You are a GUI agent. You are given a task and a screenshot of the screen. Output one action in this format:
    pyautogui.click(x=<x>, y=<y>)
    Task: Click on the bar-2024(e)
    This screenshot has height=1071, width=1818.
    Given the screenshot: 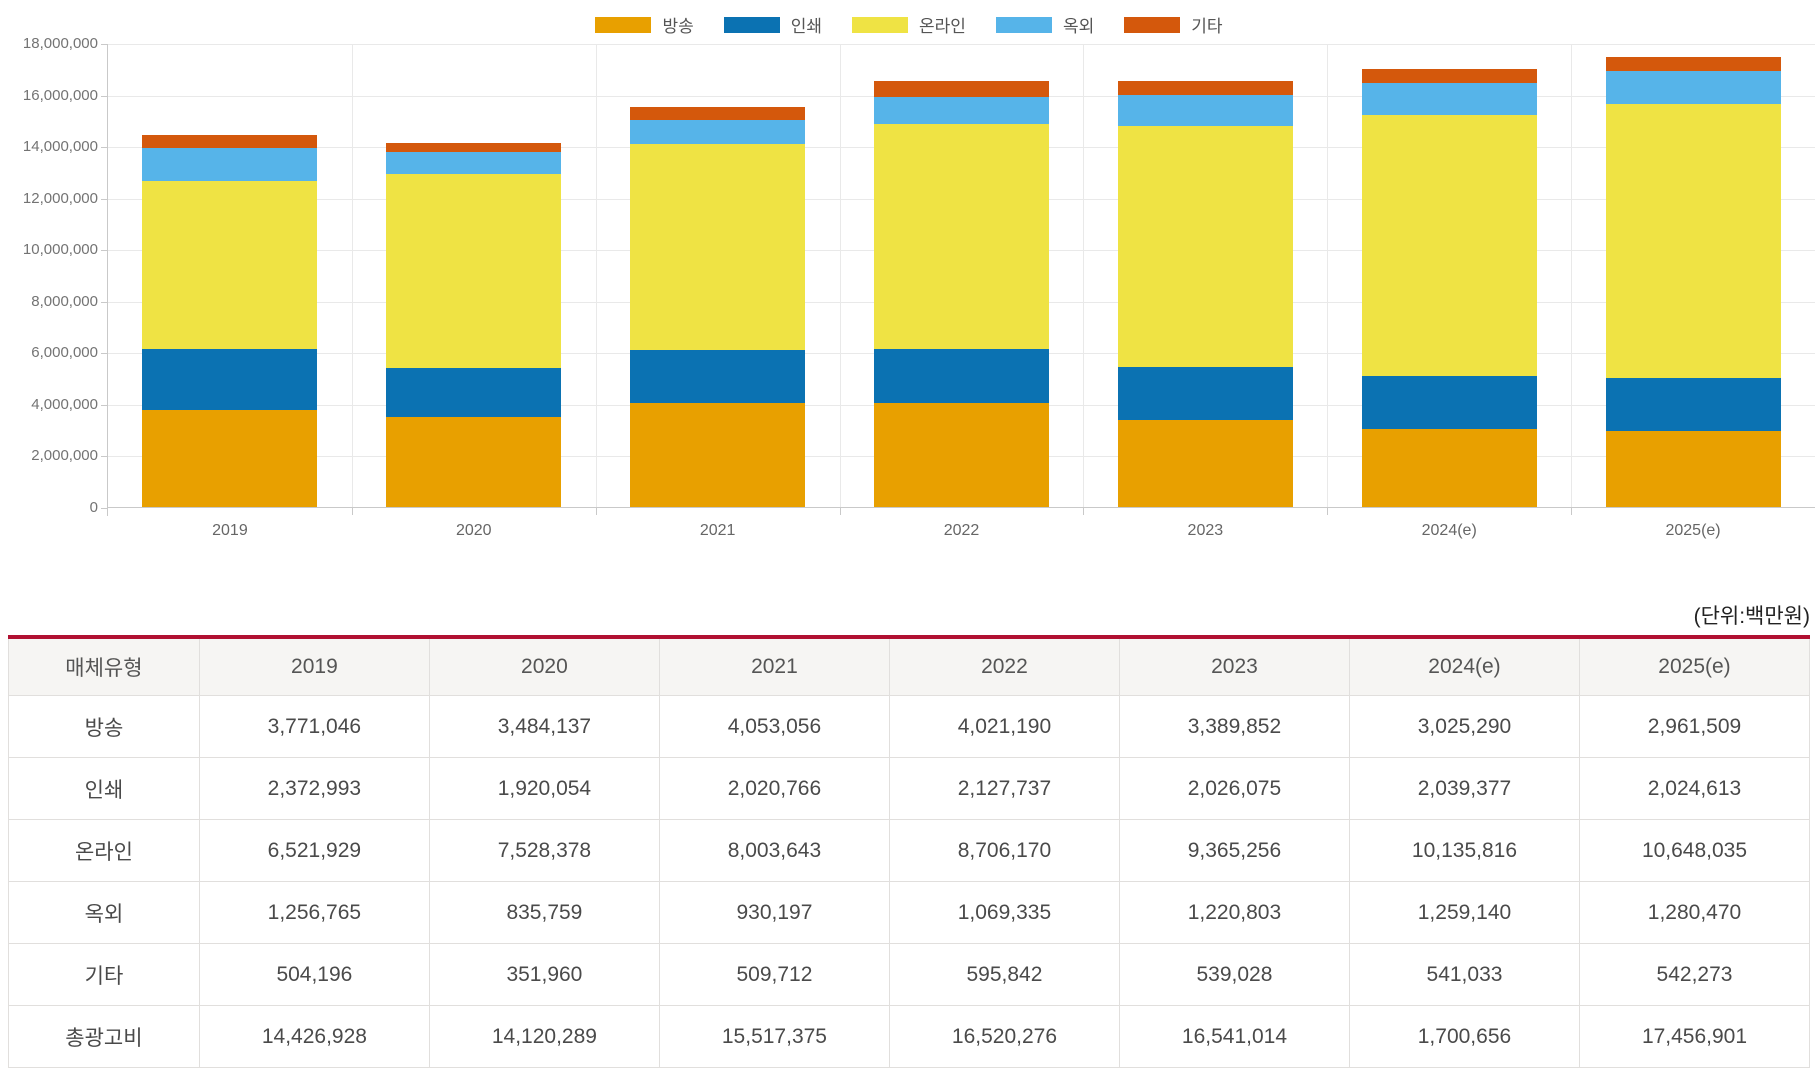 What is the action you would take?
    pyautogui.click(x=1449, y=287)
    